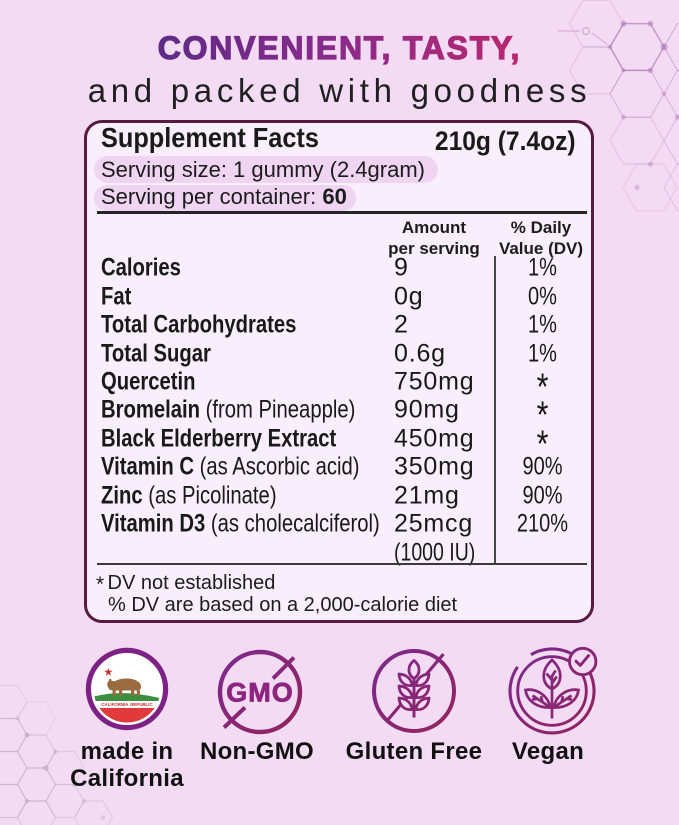  Describe the element at coordinates (260, 693) in the screenshot. I see `svg-text: GMO` at that location.